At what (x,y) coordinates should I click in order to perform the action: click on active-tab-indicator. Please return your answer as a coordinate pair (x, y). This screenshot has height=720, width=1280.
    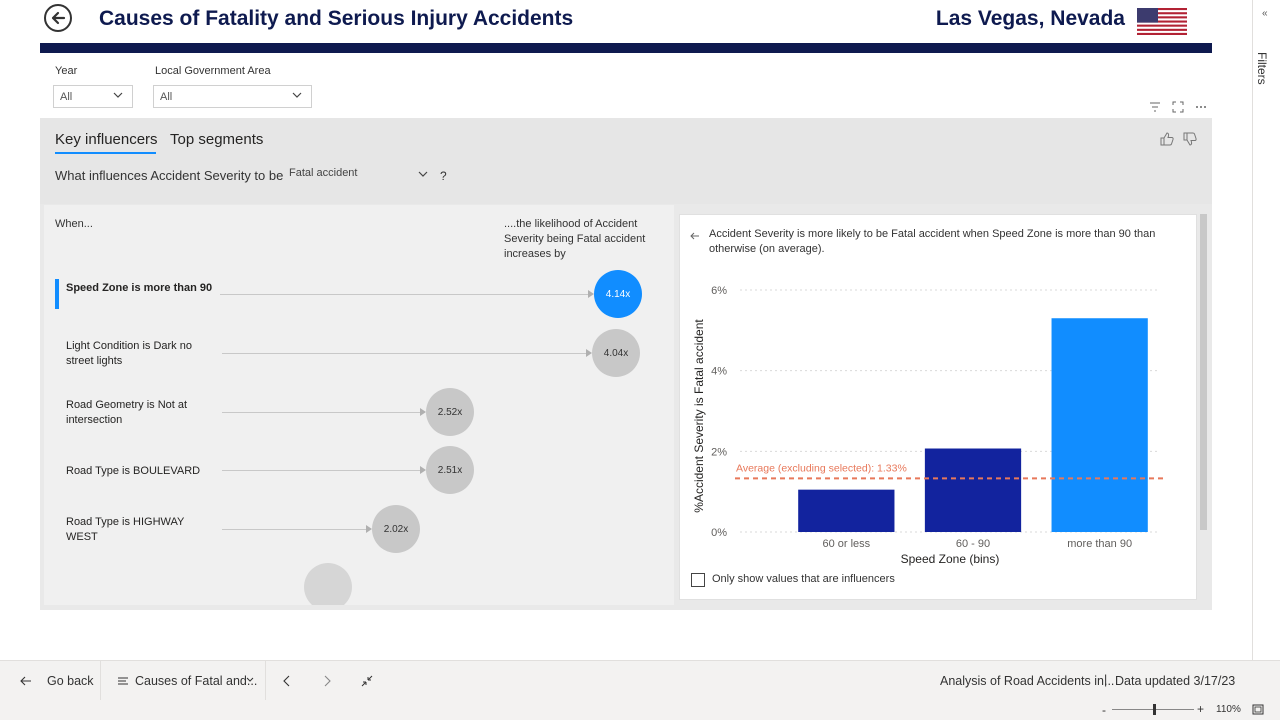
    Looking at the image, I should click on (105, 153).